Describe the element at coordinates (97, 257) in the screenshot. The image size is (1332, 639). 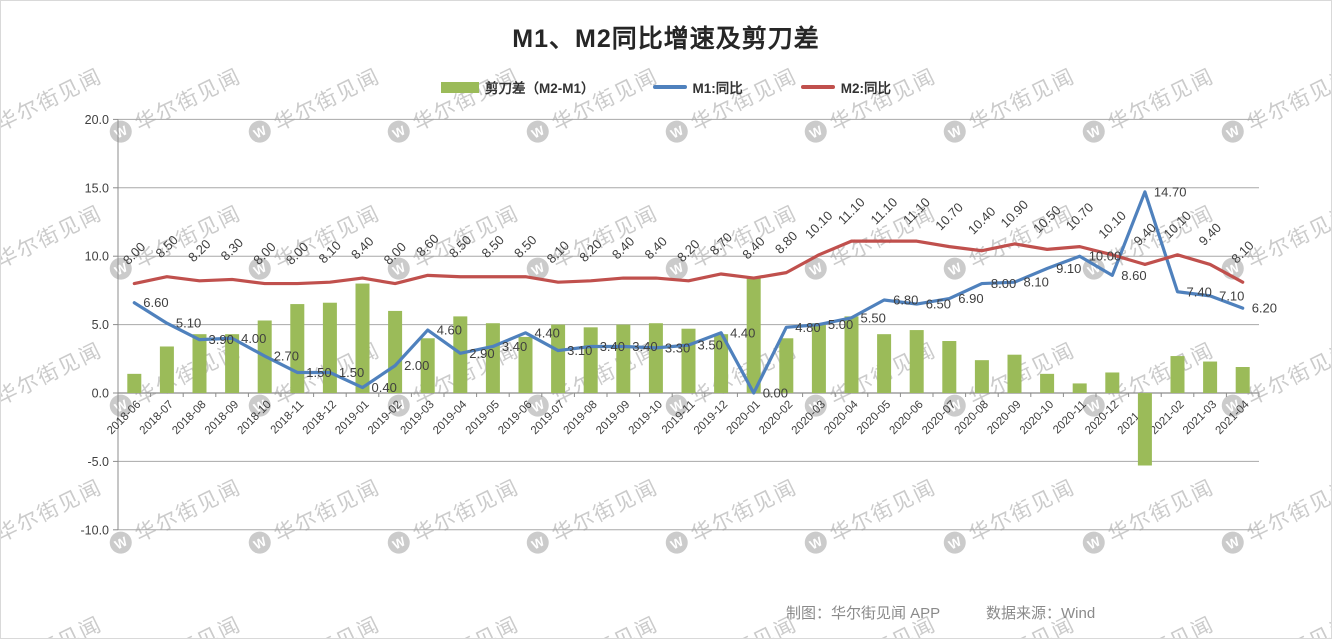
I see `y-axis-label: 10.0` at that location.